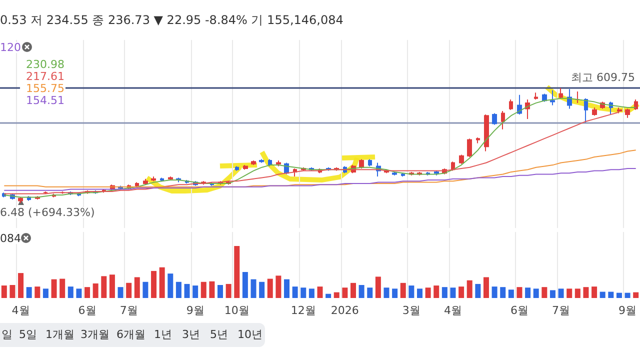  What do you see at coordinates (603, 77) in the screenshot?
I see `ref-line-label: 최고 609.75` at bounding box center [603, 77].